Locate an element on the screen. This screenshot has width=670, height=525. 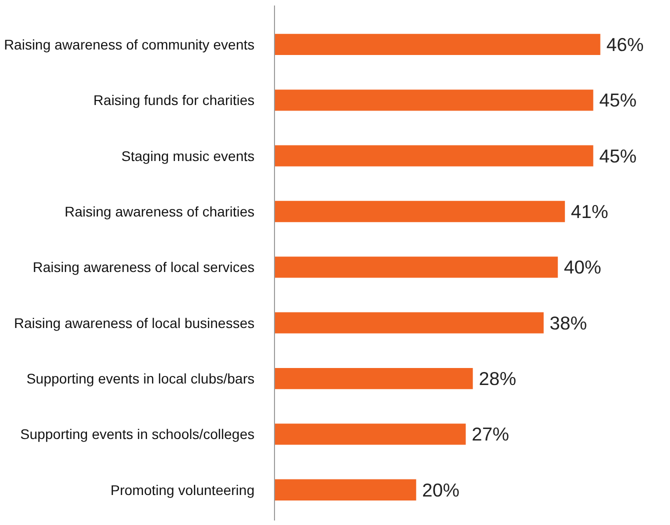
data-label: 41% is located at coordinates (589, 211).